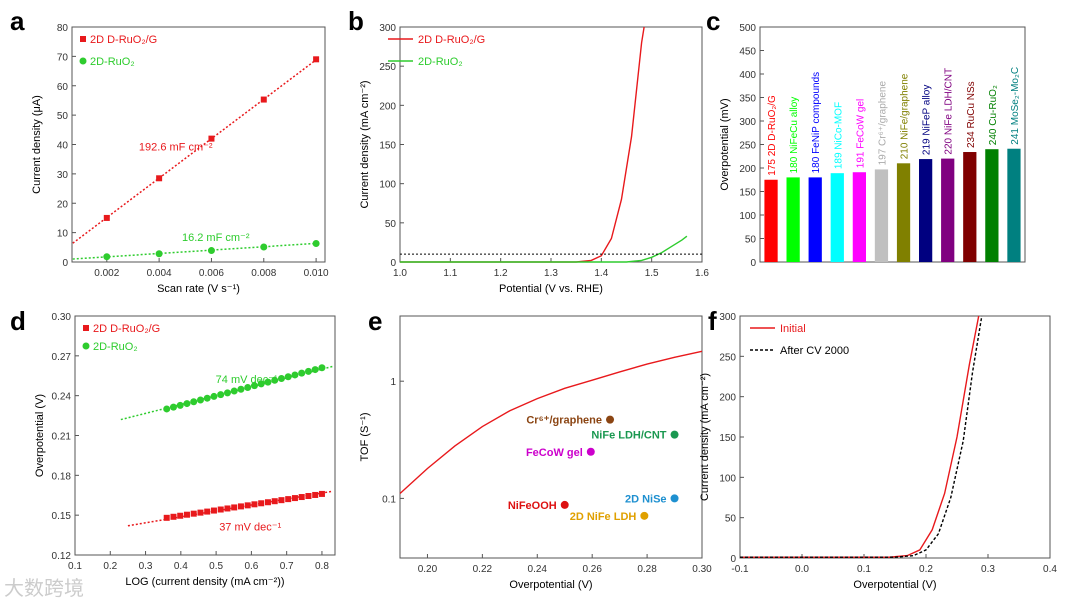  Describe the element at coordinates (554, 453) in the screenshot. I see `reference-point-label: FeCoW gel` at that location.